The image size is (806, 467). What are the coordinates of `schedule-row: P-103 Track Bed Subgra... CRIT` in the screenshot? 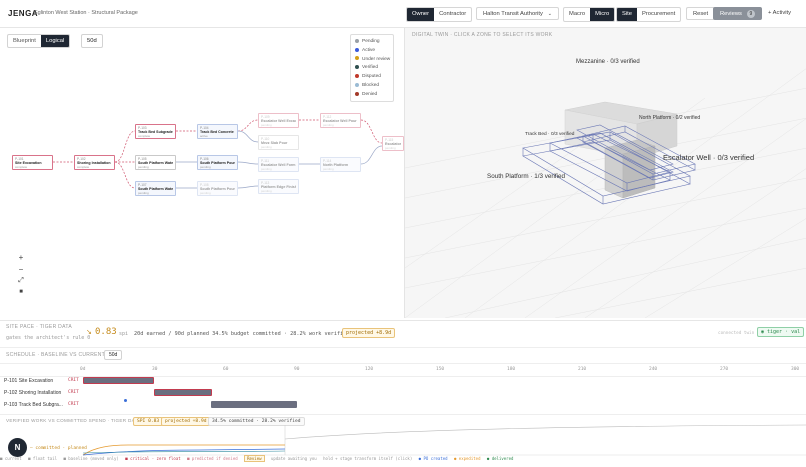 It's located at (403, 405).